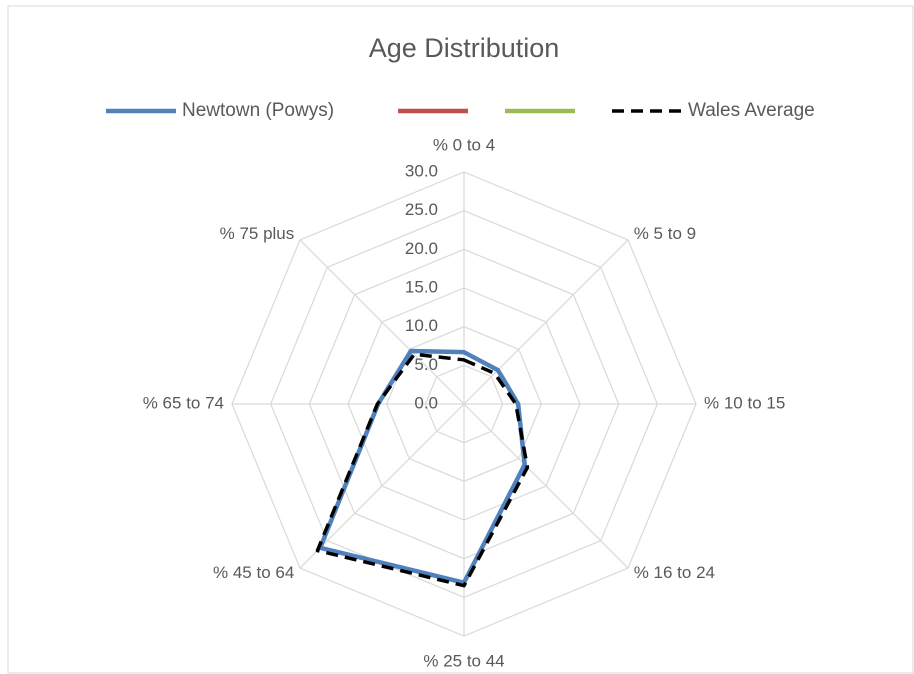 This screenshot has height=674, width=914. I want to click on category-label: % 16 to 24, so click(674, 572).